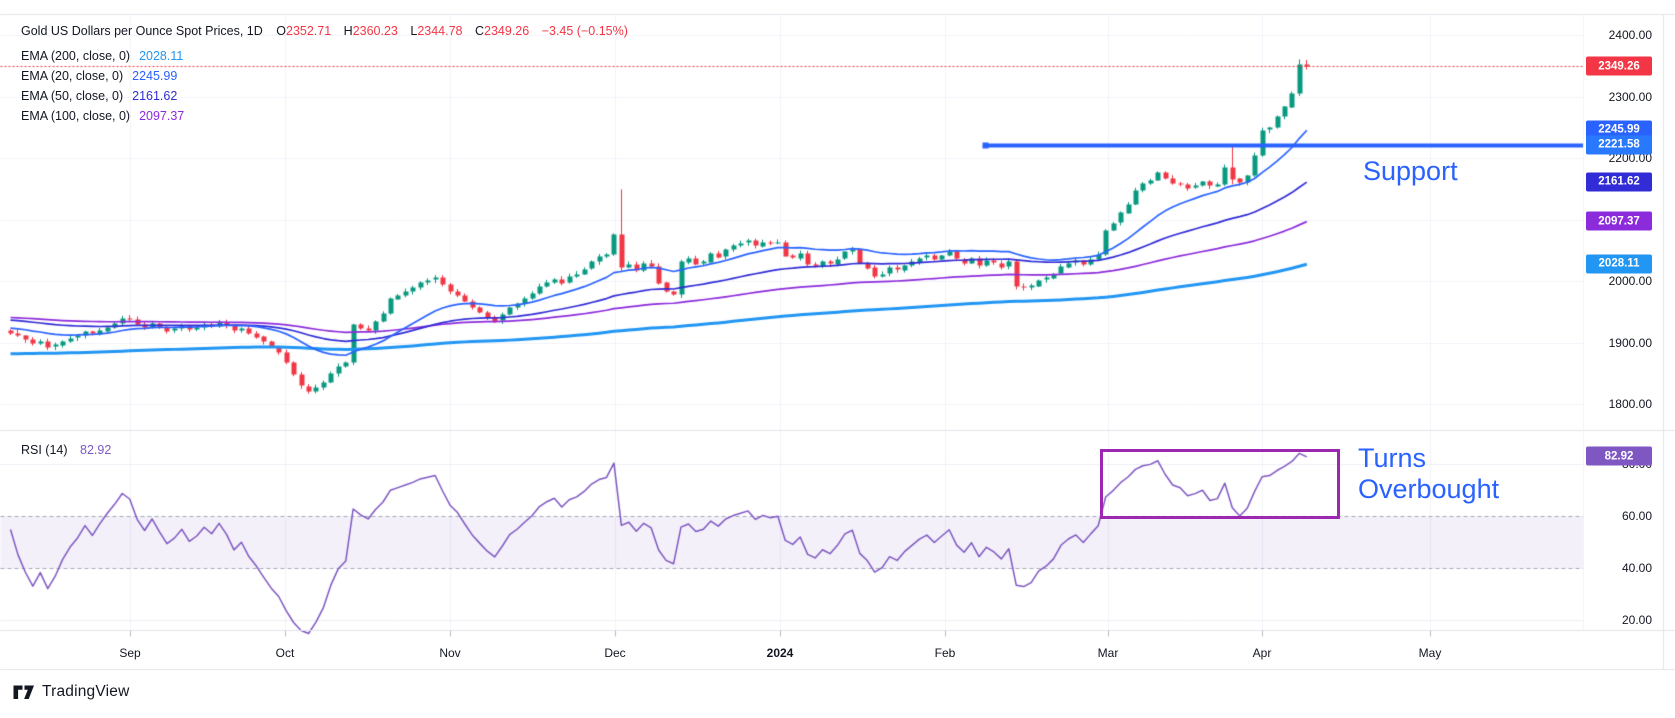  I want to click on overbought-box, so click(1220, 484).